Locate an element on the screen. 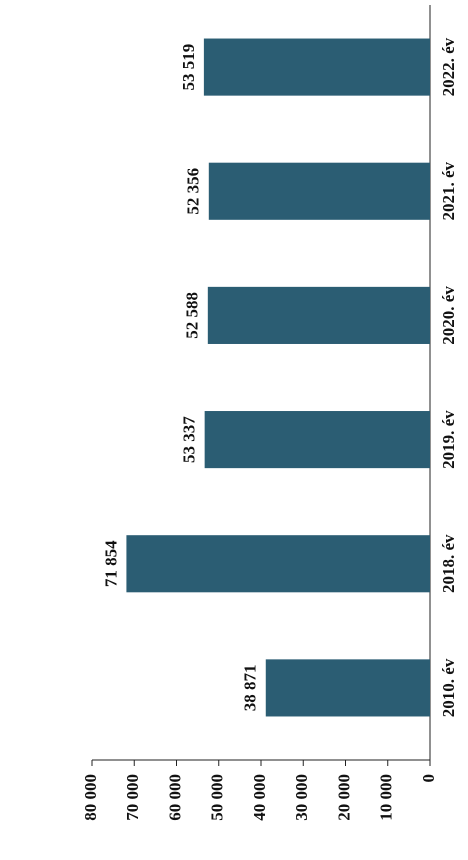 The image size is (468, 860). y-tick-label: 70 000 is located at coordinates (132, 797).